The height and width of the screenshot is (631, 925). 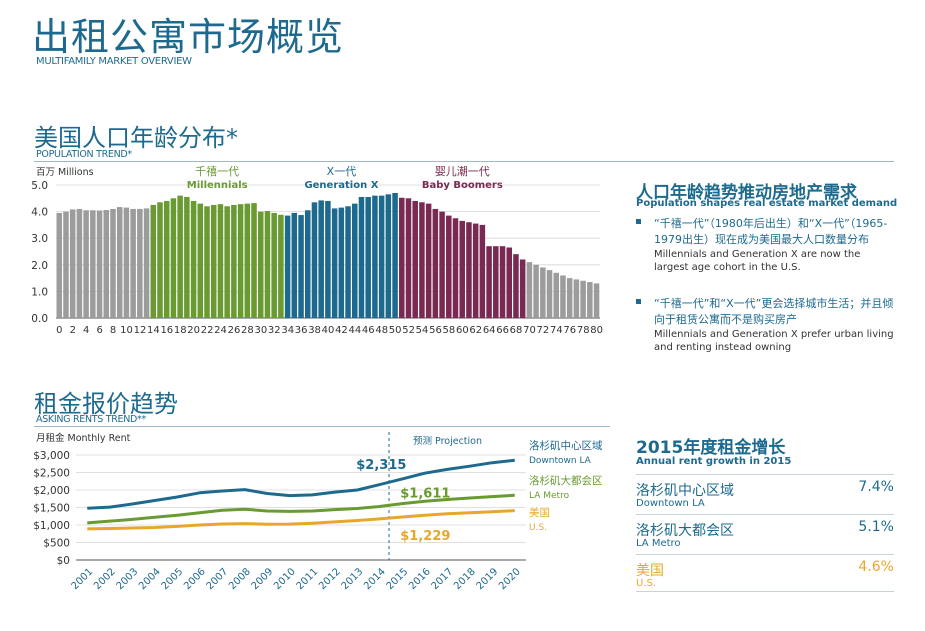 What do you see at coordinates (556, 330) in the screenshot?
I see `x-tick-label: 74` at bounding box center [556, 330].